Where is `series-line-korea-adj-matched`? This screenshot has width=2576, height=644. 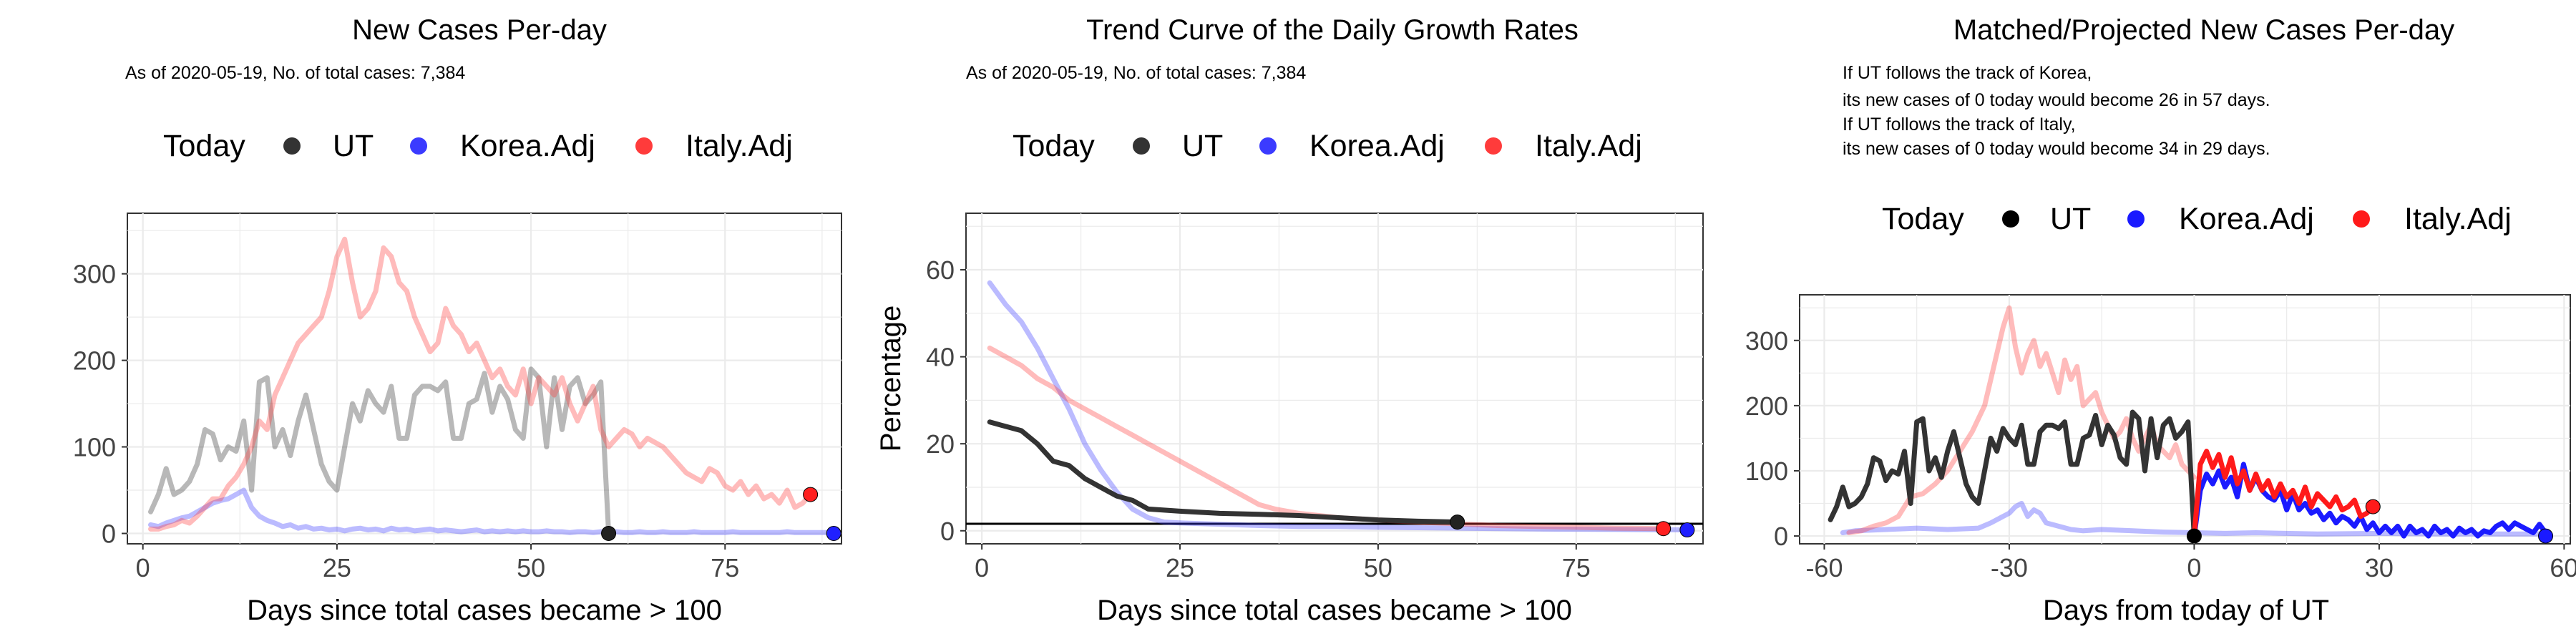 series-line-korea-adj-matched is located at coordinates (2194, 519).